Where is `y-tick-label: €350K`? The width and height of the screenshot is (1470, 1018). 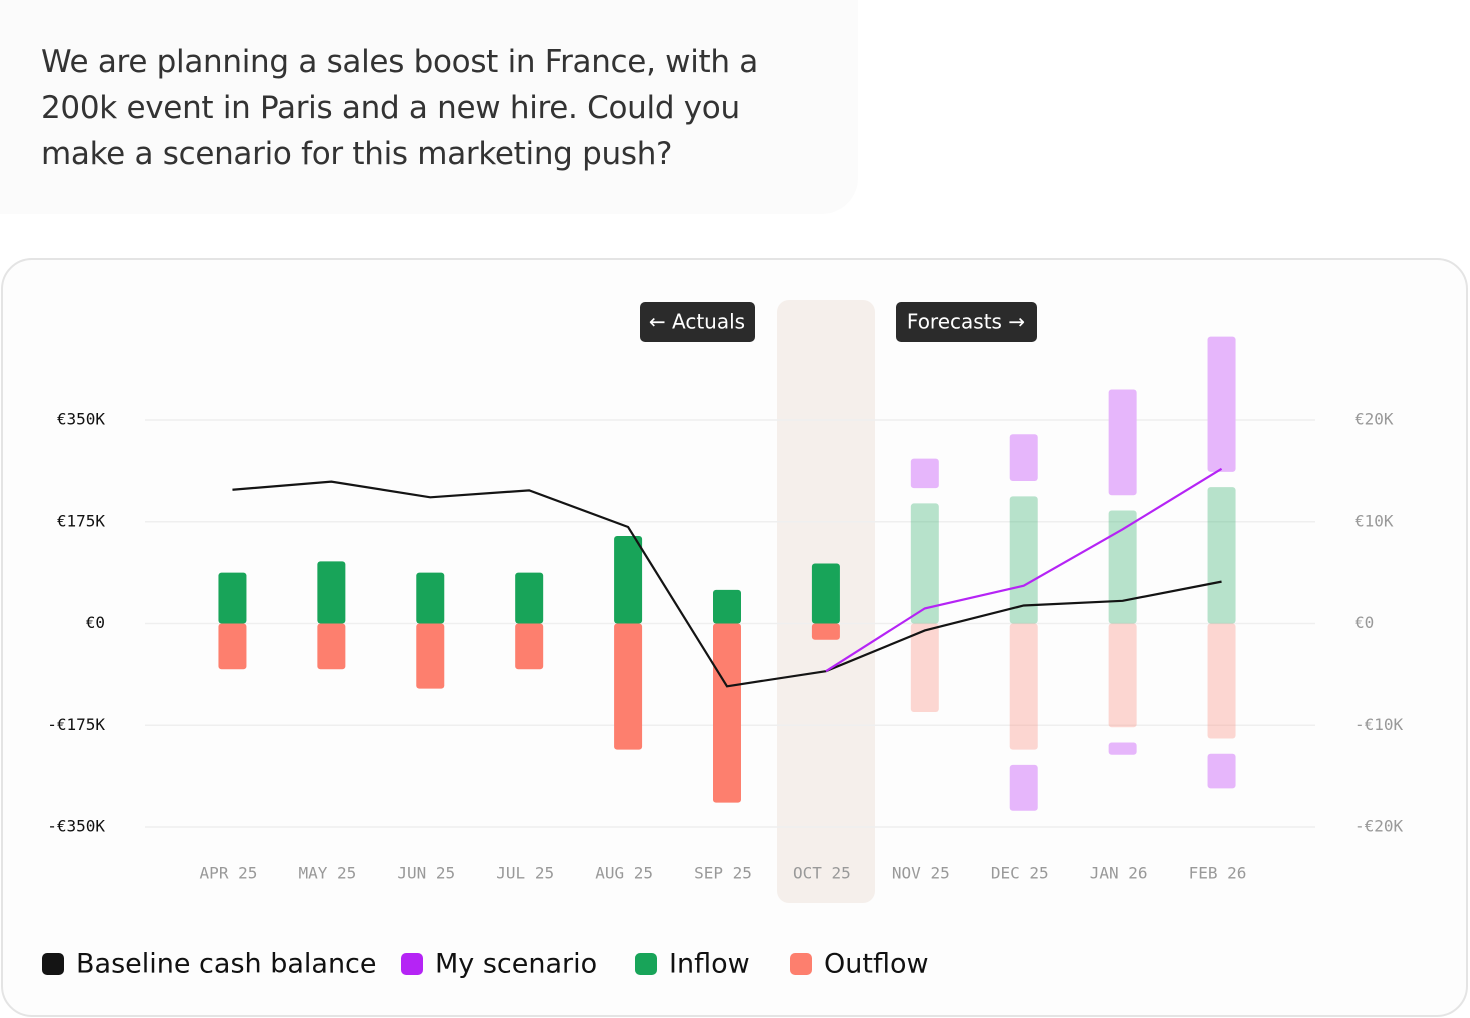 y-tick-label: €350K is located at coordinates (81, 419).